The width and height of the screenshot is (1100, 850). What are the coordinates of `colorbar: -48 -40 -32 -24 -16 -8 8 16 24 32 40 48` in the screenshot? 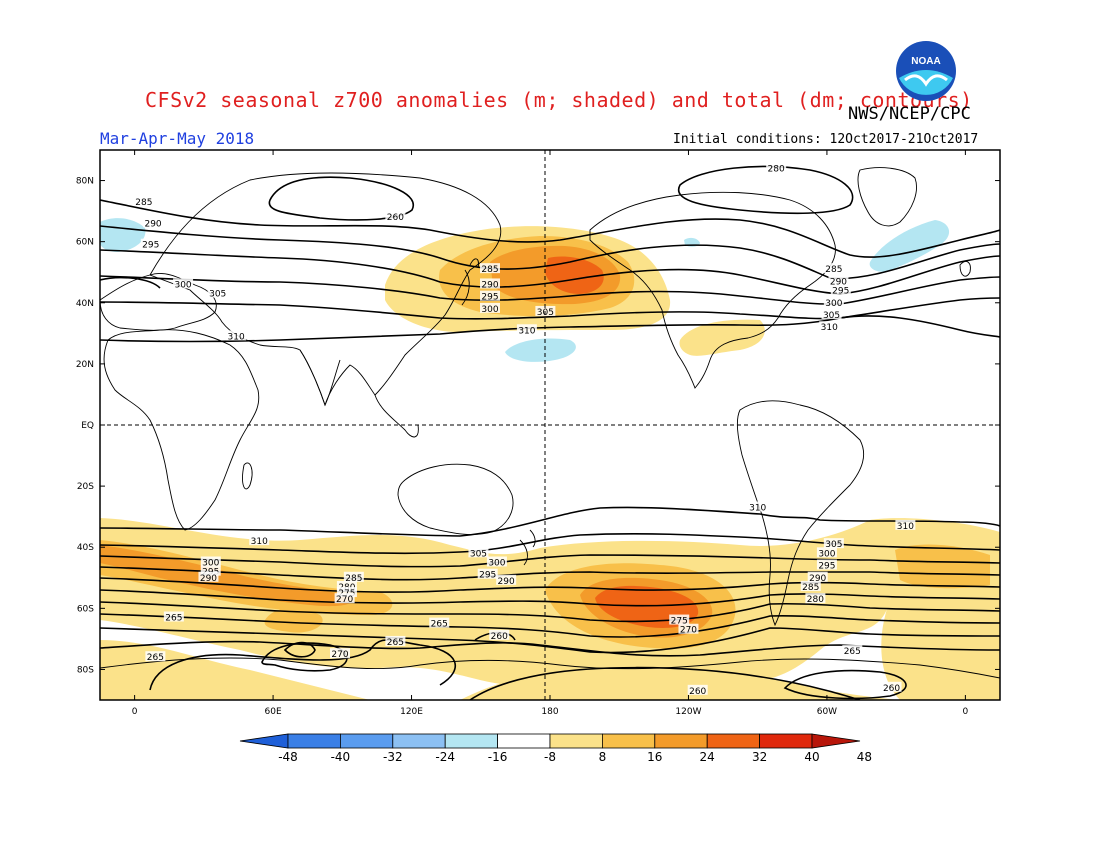 It's located at (555, 748).